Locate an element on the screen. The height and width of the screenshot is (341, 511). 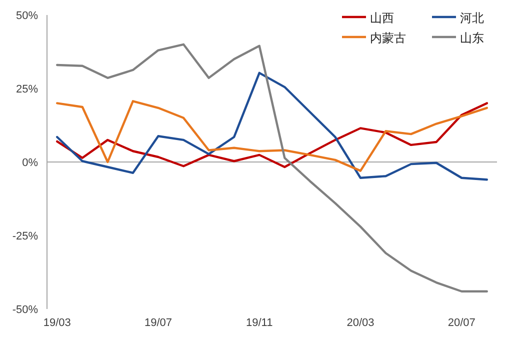
y-tick-label: -50% is located at coordinates (25, 310).